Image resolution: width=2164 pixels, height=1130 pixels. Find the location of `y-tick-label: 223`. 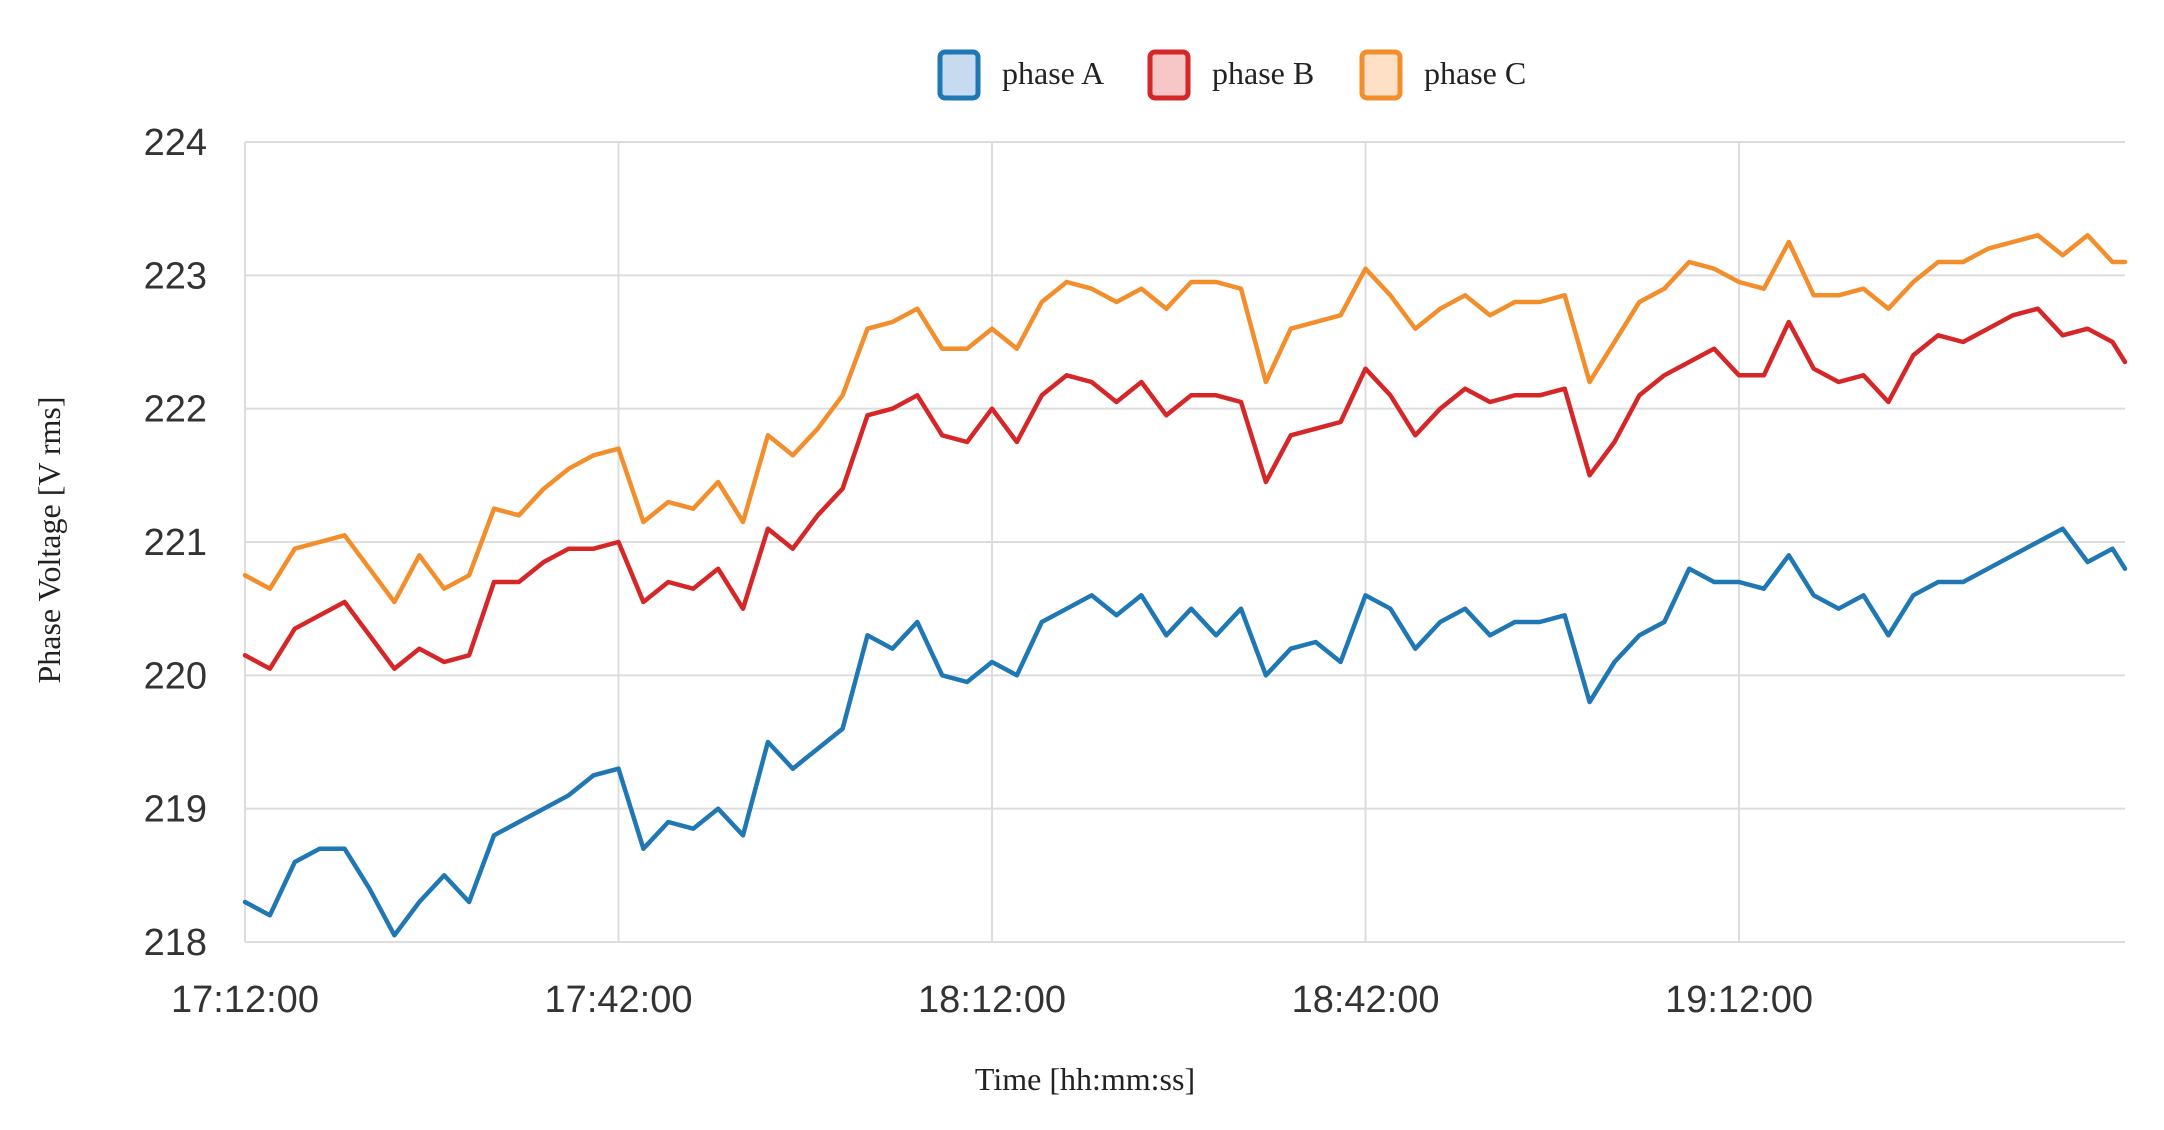

y-tick-label: 223 is located at coordinates (175, 276).